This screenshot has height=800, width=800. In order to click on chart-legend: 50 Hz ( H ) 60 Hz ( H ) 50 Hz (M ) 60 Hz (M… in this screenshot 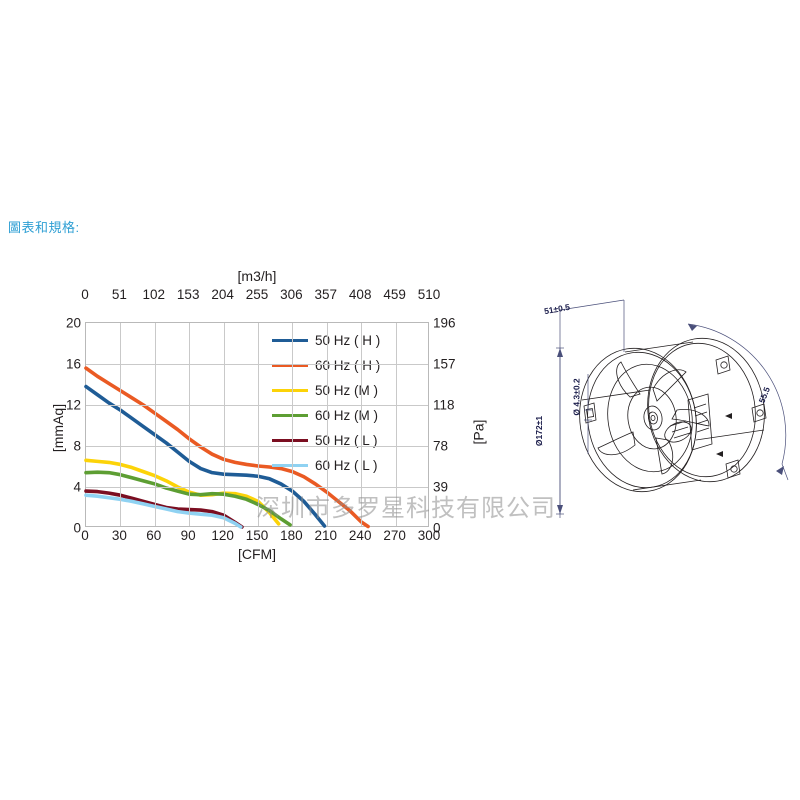, I will do `click(346, 403)`.